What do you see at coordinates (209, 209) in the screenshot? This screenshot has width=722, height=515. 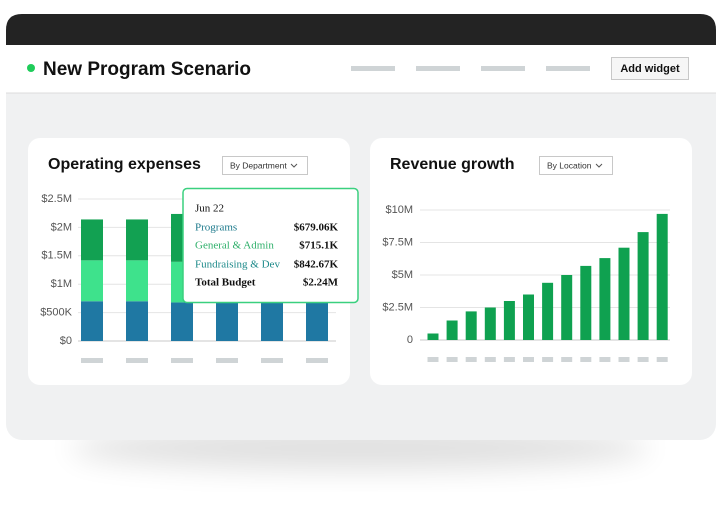 I see `tooltip-title: Jun 22` at bounding box center [209, 209].